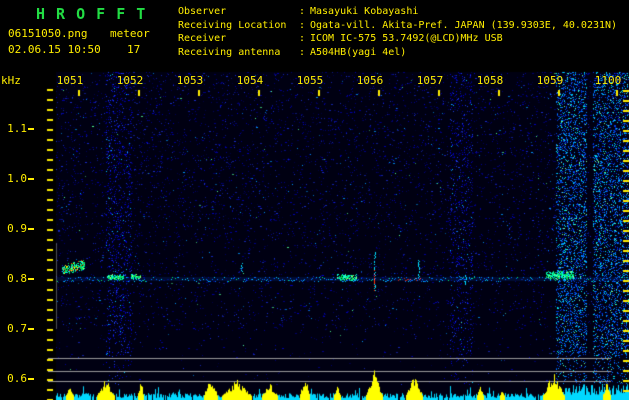  I want to click on info-label: Observer, so click(202, 11).